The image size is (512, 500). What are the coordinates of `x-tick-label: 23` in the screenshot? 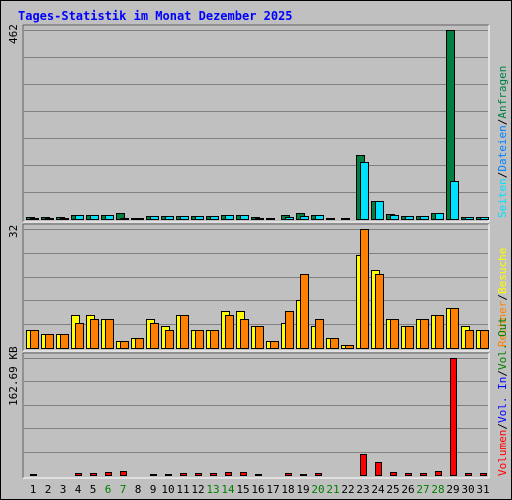 It's located at (362, 489).